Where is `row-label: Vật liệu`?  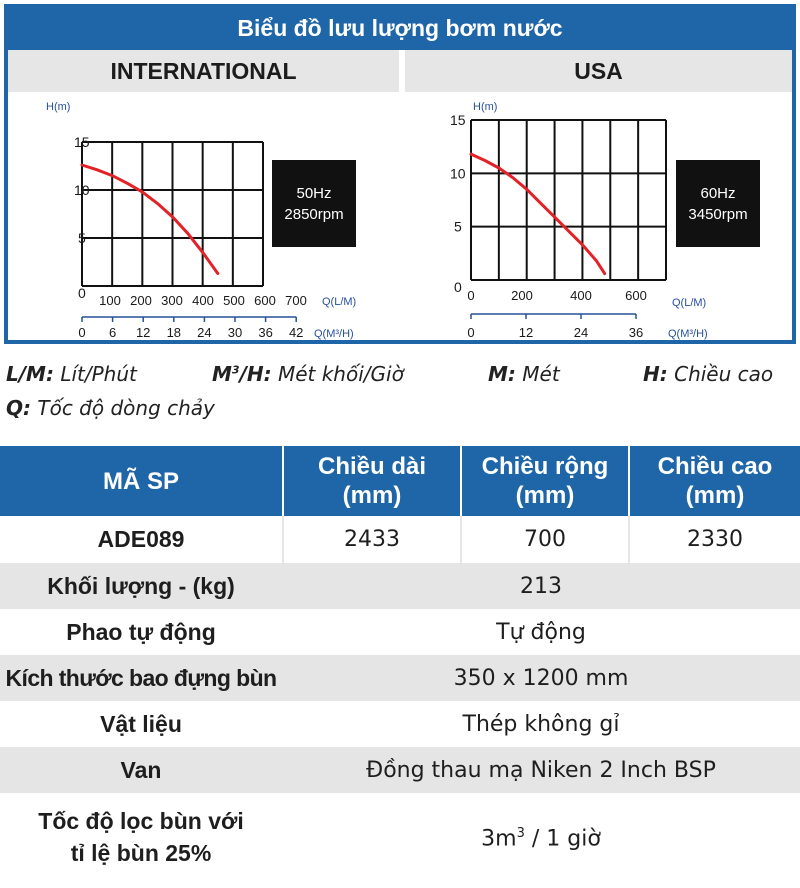 row-label: Vật liệu is located at coordinates (141, 724).